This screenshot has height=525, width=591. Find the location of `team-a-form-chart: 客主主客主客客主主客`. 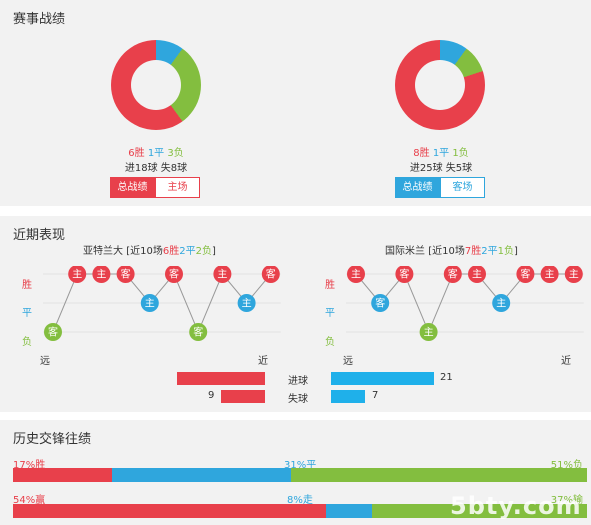

team-a-form-chart: 客主主客主客客主主客 is located at coordinates (162, 303).